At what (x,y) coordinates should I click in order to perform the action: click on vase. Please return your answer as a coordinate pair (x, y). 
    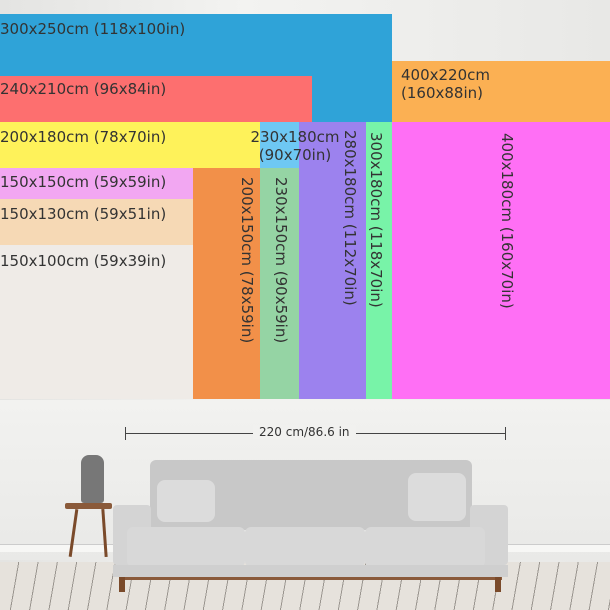
    Looking at the image, I should click on (92, 479).